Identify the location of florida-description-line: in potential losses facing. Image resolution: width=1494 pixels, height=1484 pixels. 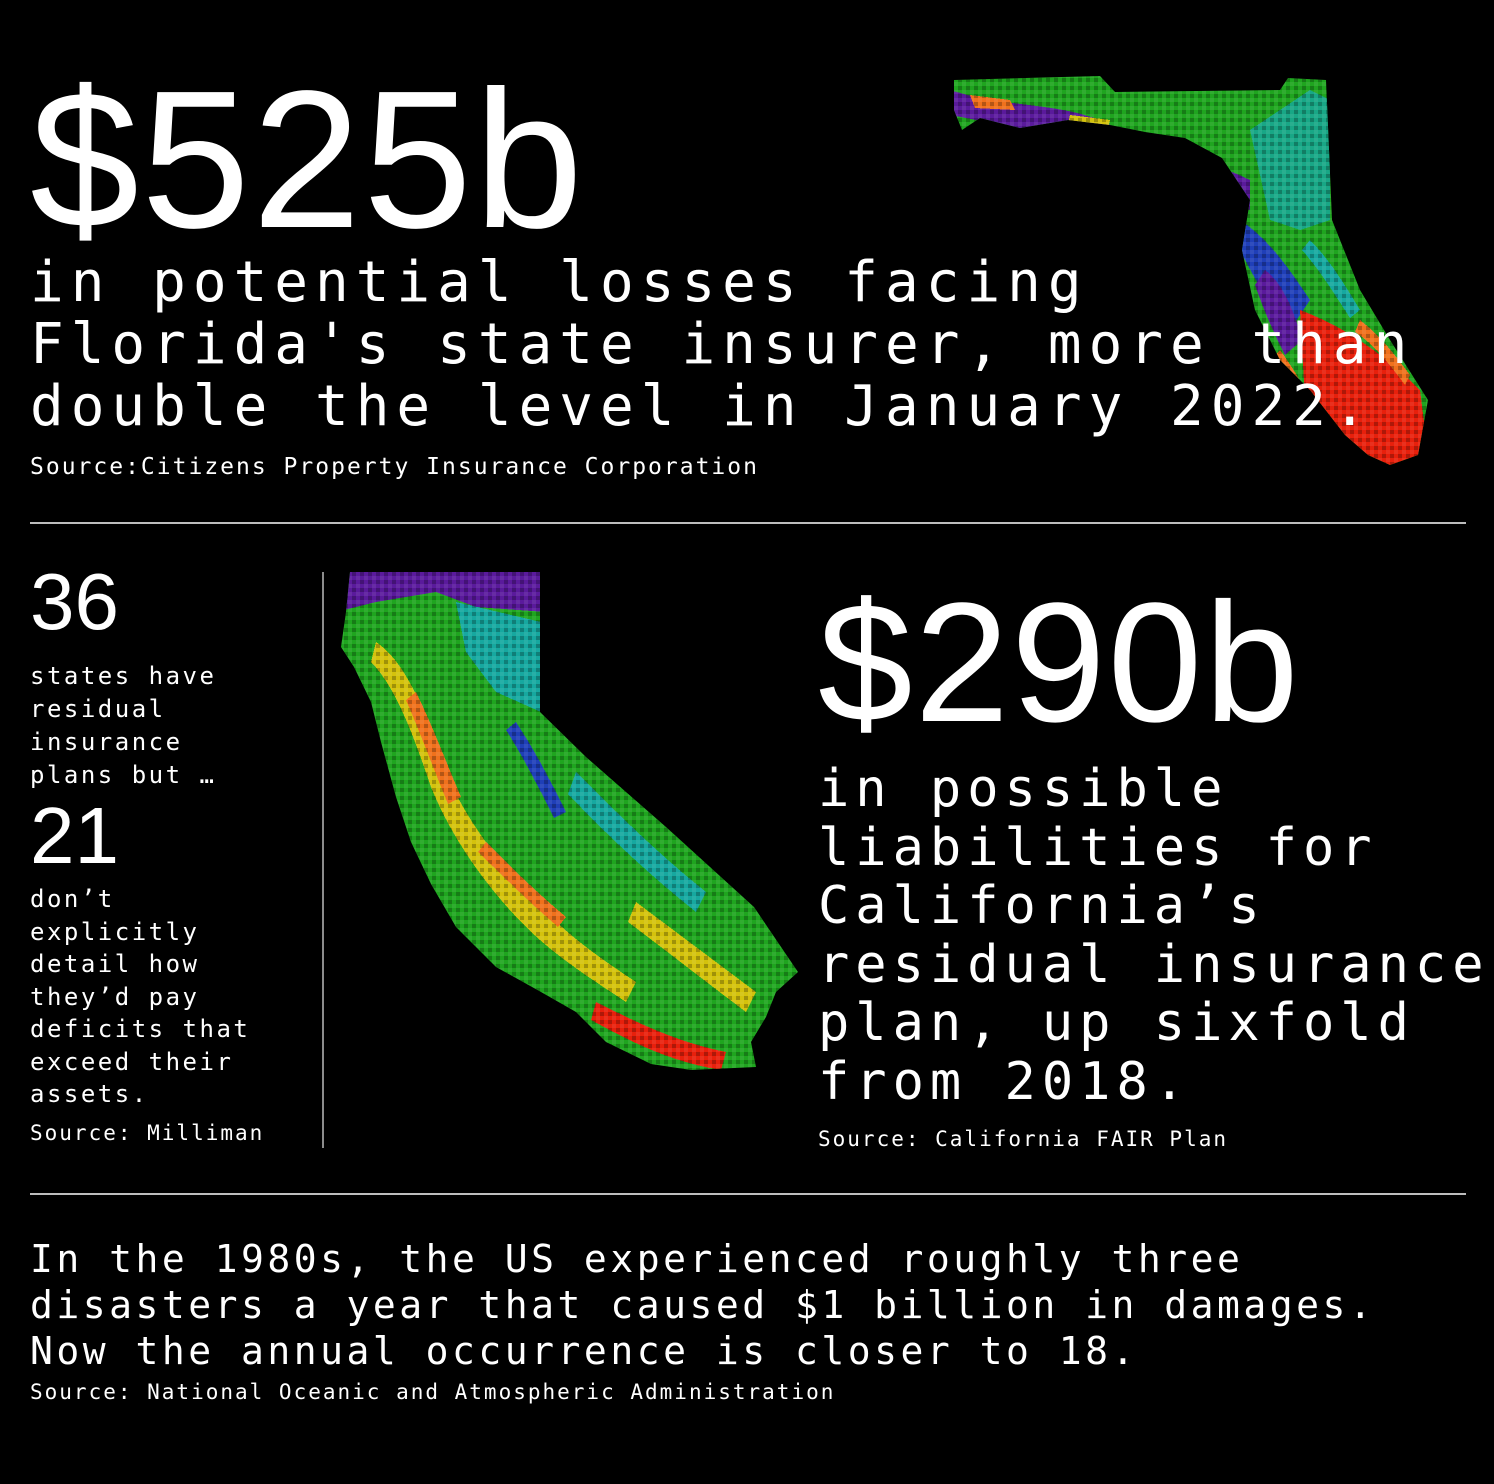
(559, 282).